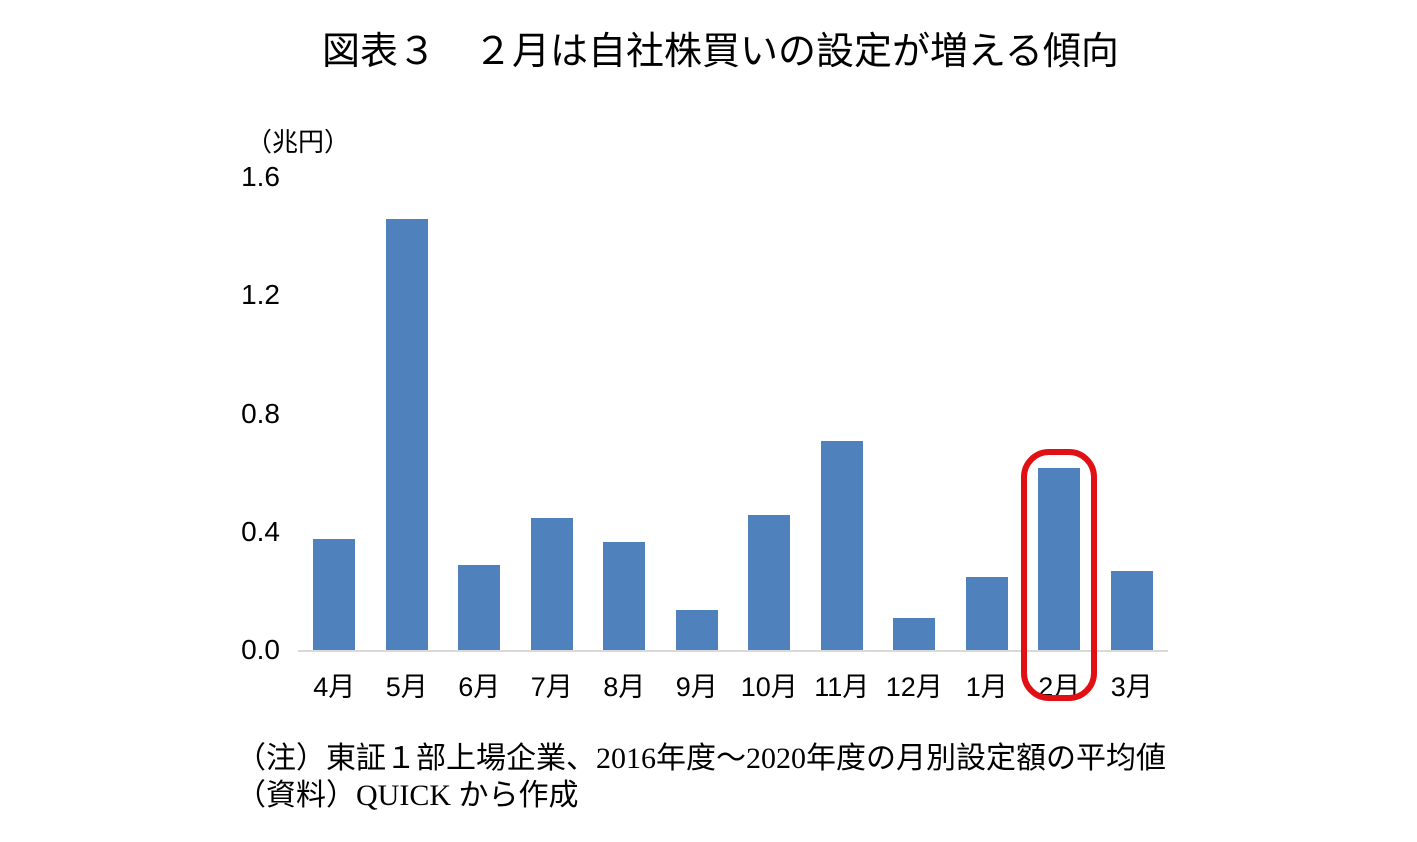 This screenshot has height=842, width=1417. What do you see at coordinates (551, 687) in the screenshot?
I see `x-tick-label: 7月` at bounding box center [551, 687].